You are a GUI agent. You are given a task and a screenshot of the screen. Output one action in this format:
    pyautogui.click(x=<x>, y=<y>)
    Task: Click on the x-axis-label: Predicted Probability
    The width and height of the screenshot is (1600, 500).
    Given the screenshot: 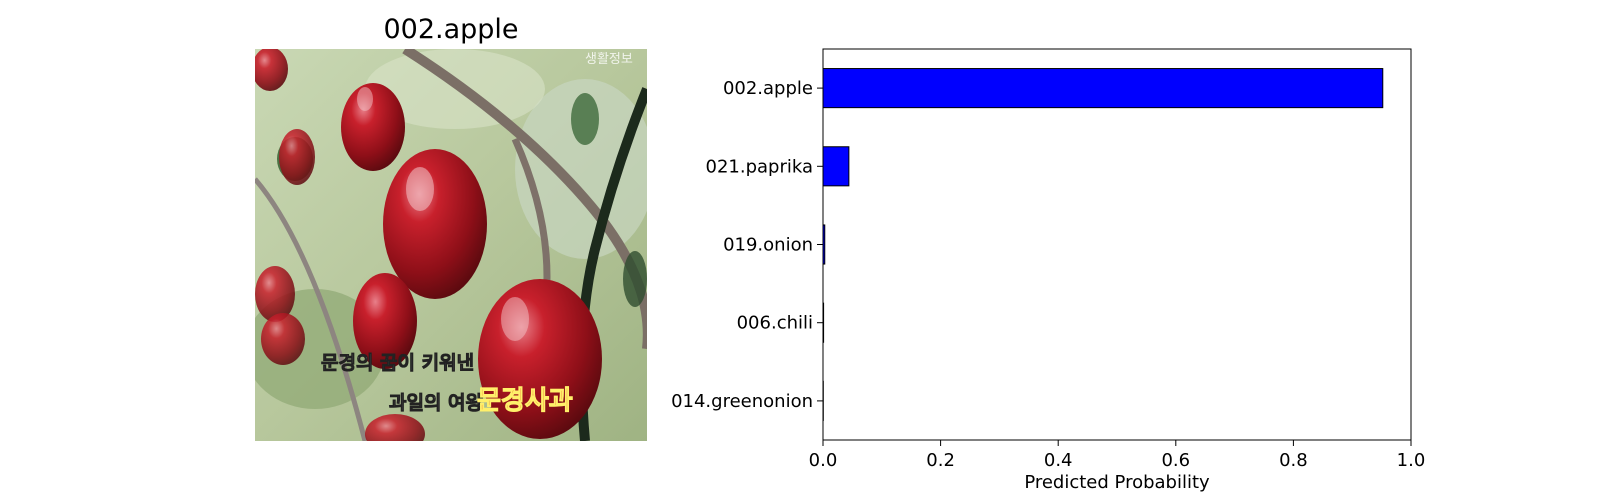 What is the action you would take?
    pyautogui.click(x=1117, y=482)
    